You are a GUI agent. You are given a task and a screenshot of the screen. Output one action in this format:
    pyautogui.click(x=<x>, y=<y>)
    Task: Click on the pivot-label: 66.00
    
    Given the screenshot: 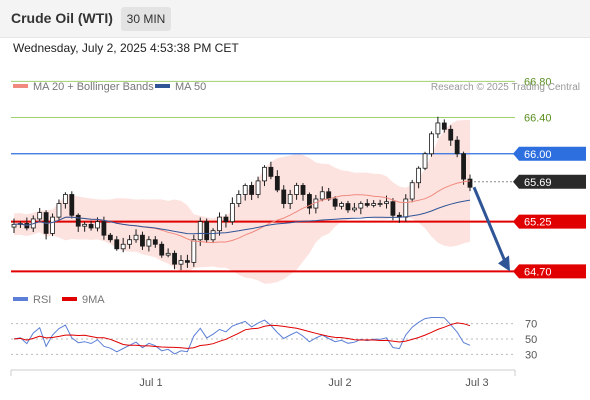 What is the action you would take?
    pyautogui.click(x=538, y=155)
    